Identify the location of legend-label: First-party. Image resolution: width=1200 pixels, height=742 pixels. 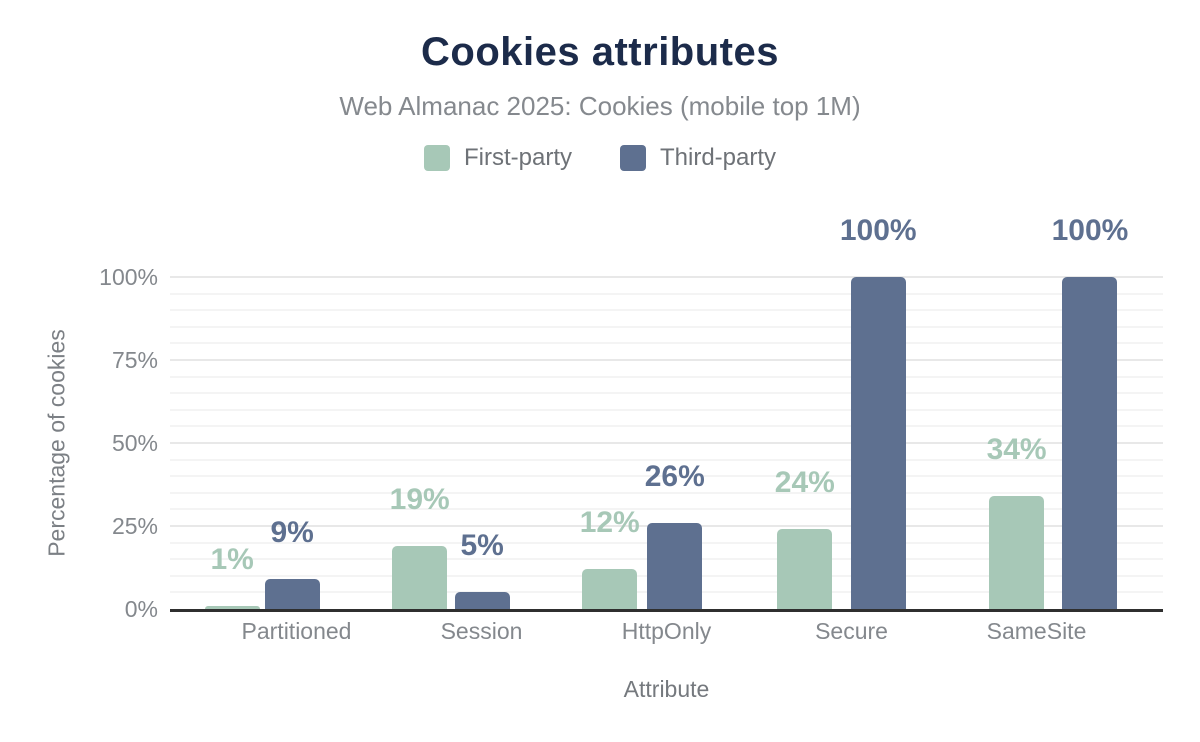
(517, 157).